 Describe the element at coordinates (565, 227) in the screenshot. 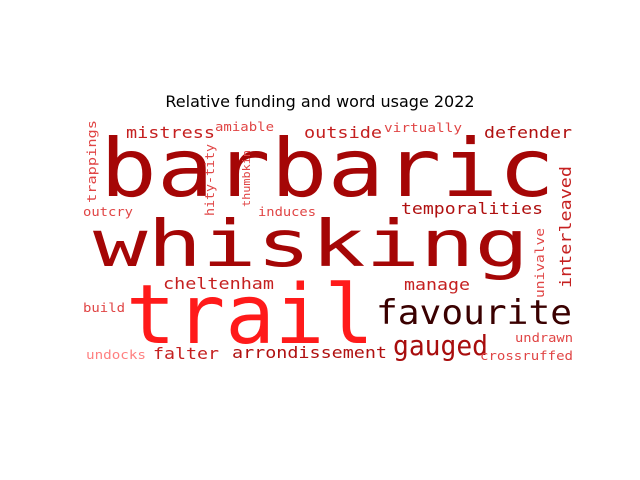

I see `word-interleaved: interleaved` at that location.